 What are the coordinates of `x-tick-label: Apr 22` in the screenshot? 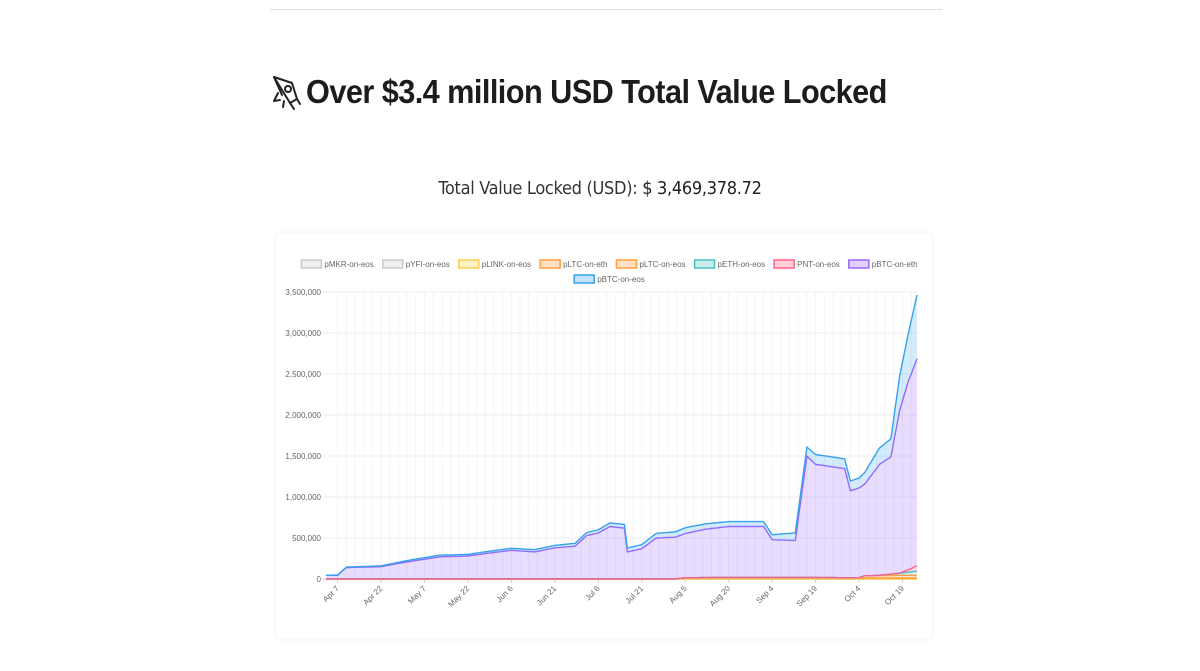 It's located at (372, 595).